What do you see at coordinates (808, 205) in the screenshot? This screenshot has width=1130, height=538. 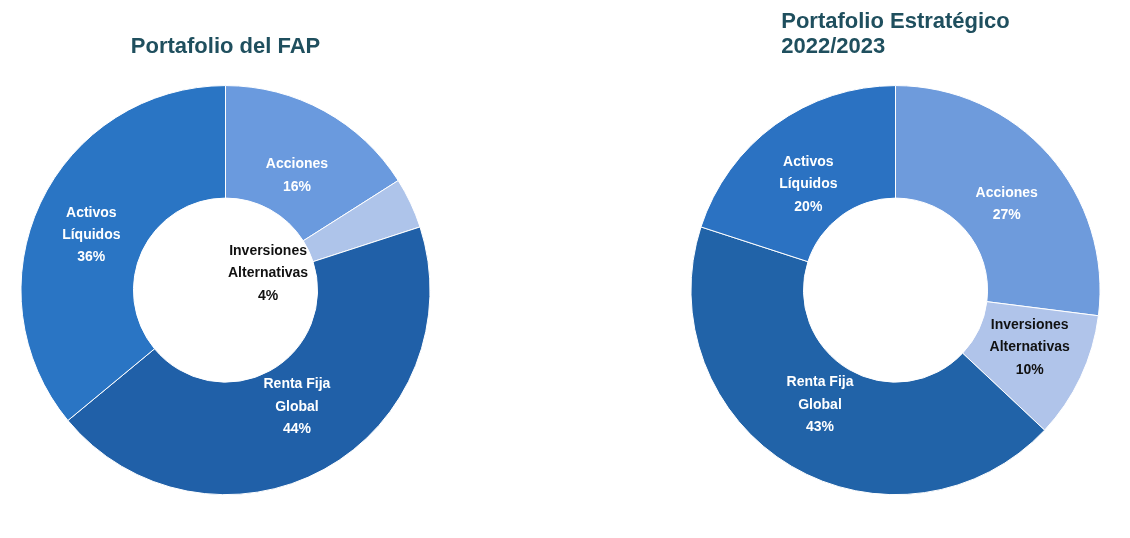 I see `data-label: 20%` at bounding box center [808, 205].